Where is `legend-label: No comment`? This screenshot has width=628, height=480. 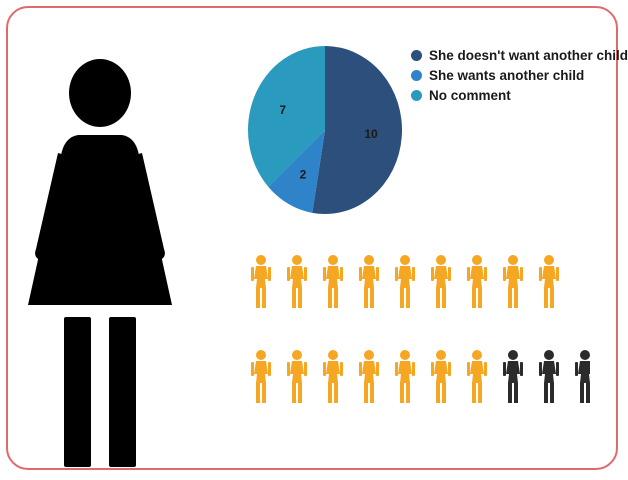 legend-label: No comment is located at coordinates (470, 95).